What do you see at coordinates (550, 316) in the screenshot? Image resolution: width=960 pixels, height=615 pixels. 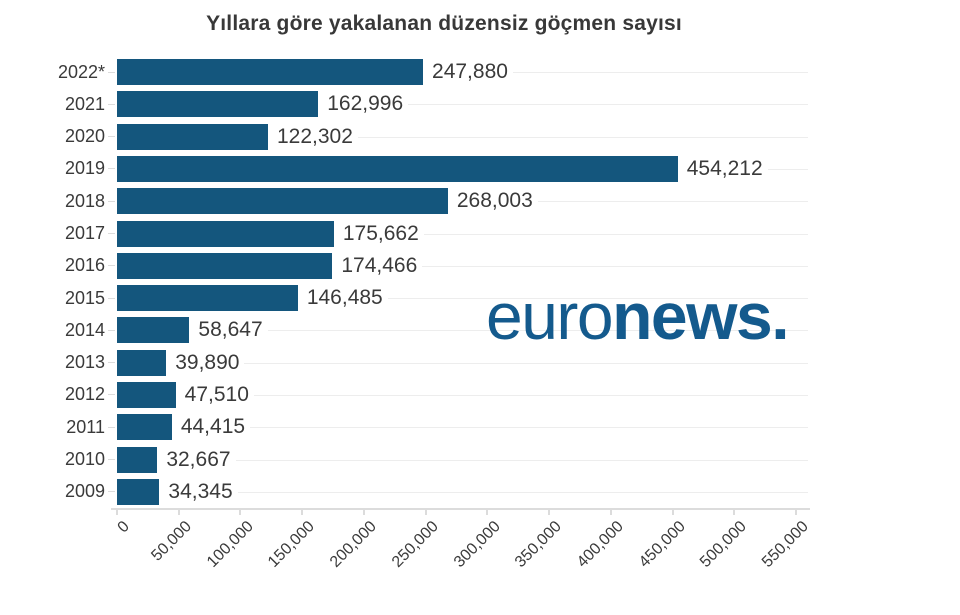 I see `logo-text-euro: euro` at bounding box center [550, 316].